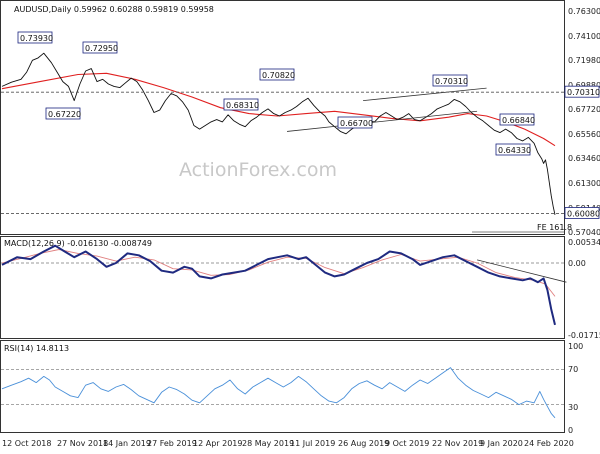 The height and width of the screenshot is (454, 600). What do you see at coordinates (382, 121) in the screenshot?
I see `channel-lower-line` at bounding box center [382, 121].